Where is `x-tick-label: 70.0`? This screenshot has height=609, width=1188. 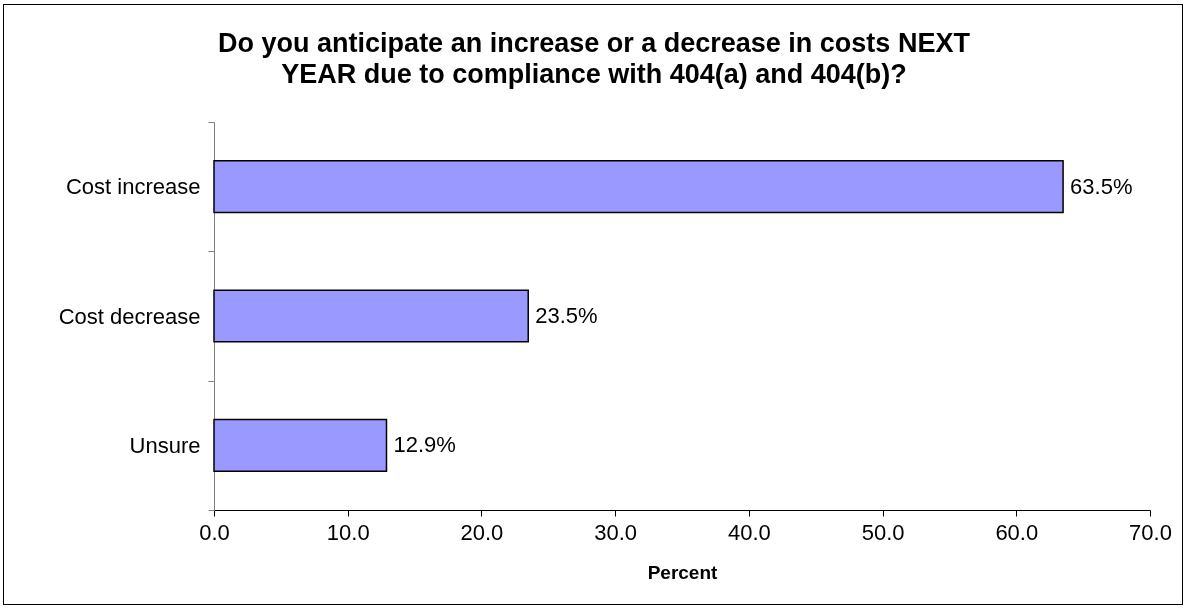 x-tick-label: 70.0 is located at coordinates (1150, 532).